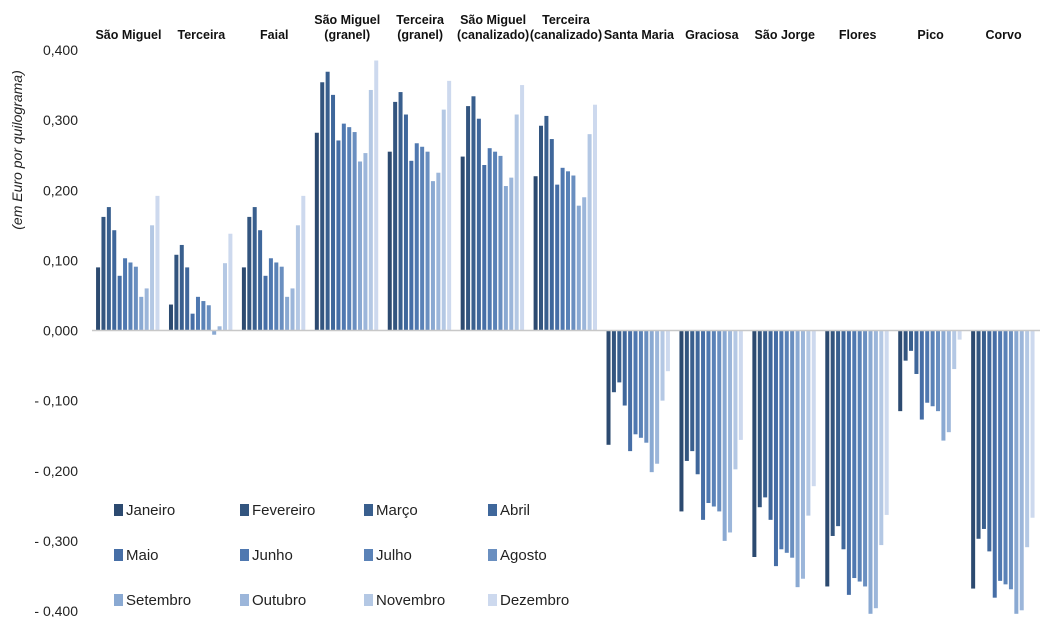 The height and width of the screenshot is (617, 1040). What do you see at coordinates (566, 27) in the screenshot?
I see `category-label: Terceira (canalizado)` at bounding box center [566, 27].